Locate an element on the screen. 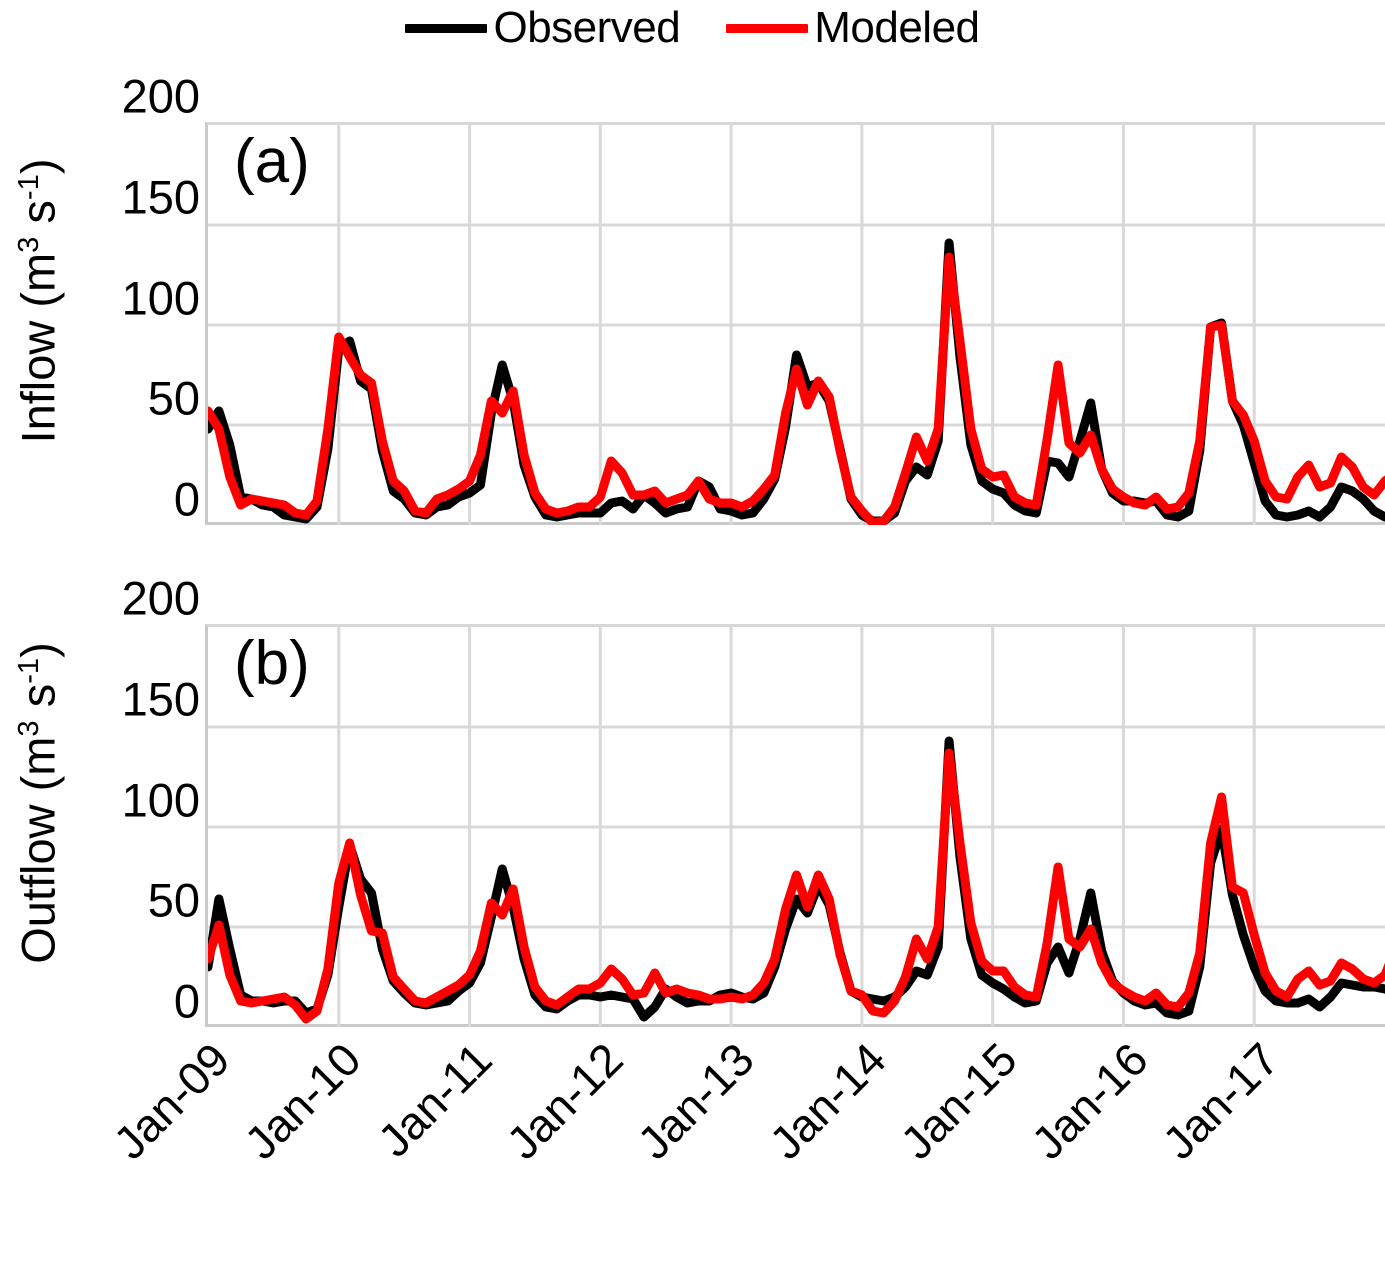 The width and height of the screenshot is (1385, 1282). x-tick-jan-10: Jan-10 is located at coordinates (302, 1101).